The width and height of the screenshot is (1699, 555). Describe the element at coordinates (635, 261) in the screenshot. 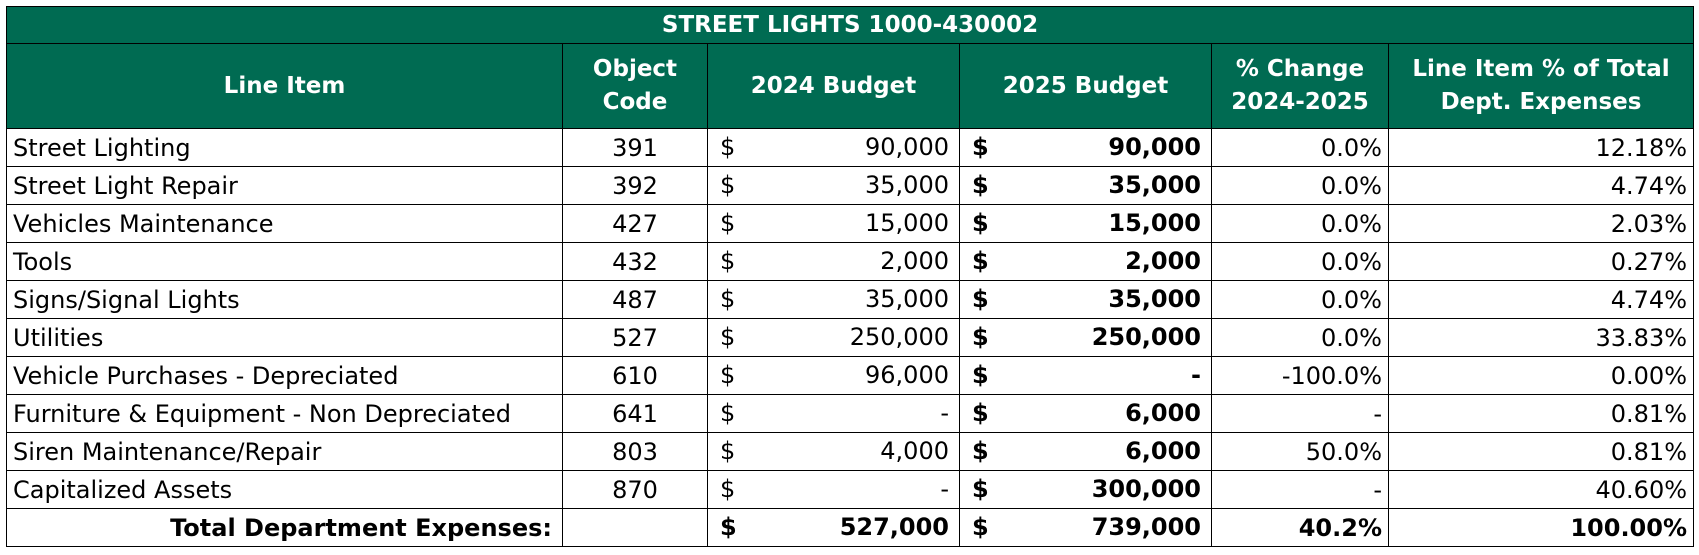

I see `object-code-cell: 432` at that location.